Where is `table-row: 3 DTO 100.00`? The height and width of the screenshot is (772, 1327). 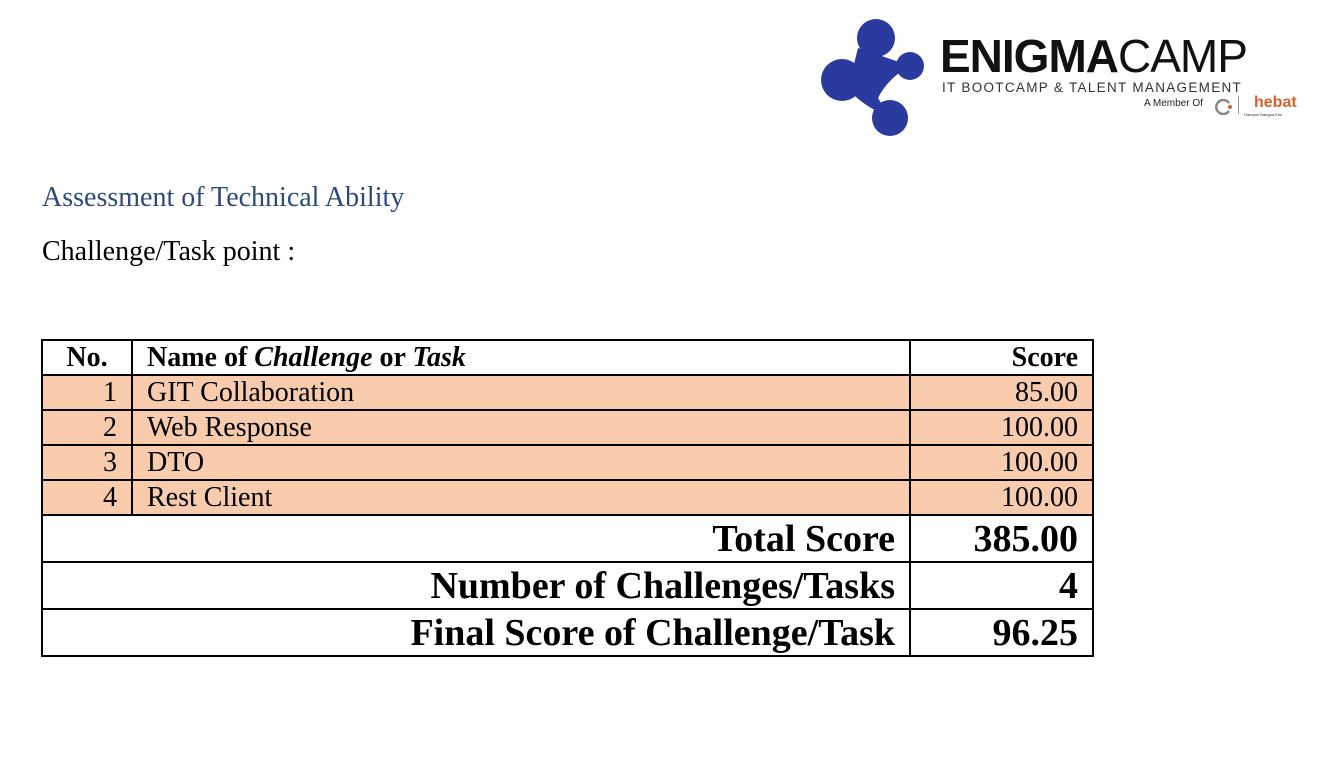
table-row: 3 DTO 100.00 is located at coordinates (567, 462).